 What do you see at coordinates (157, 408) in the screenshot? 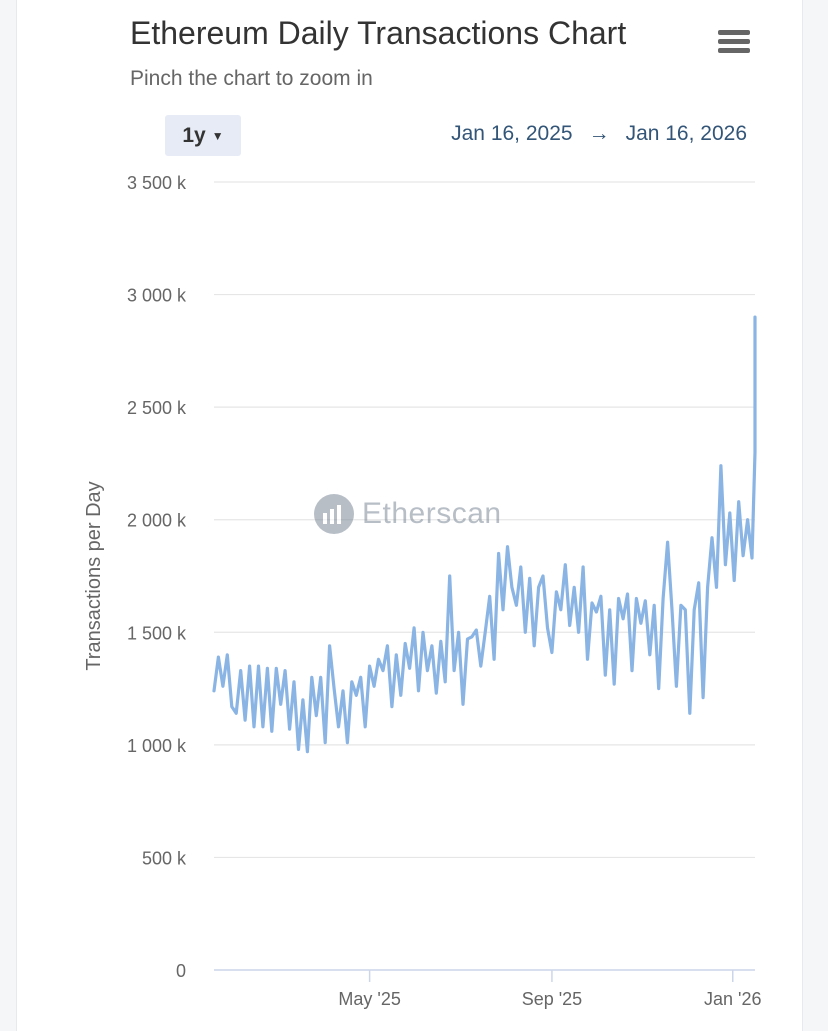
I see `y-tick-label: 2 500 k` at bounding box center [157, 408].